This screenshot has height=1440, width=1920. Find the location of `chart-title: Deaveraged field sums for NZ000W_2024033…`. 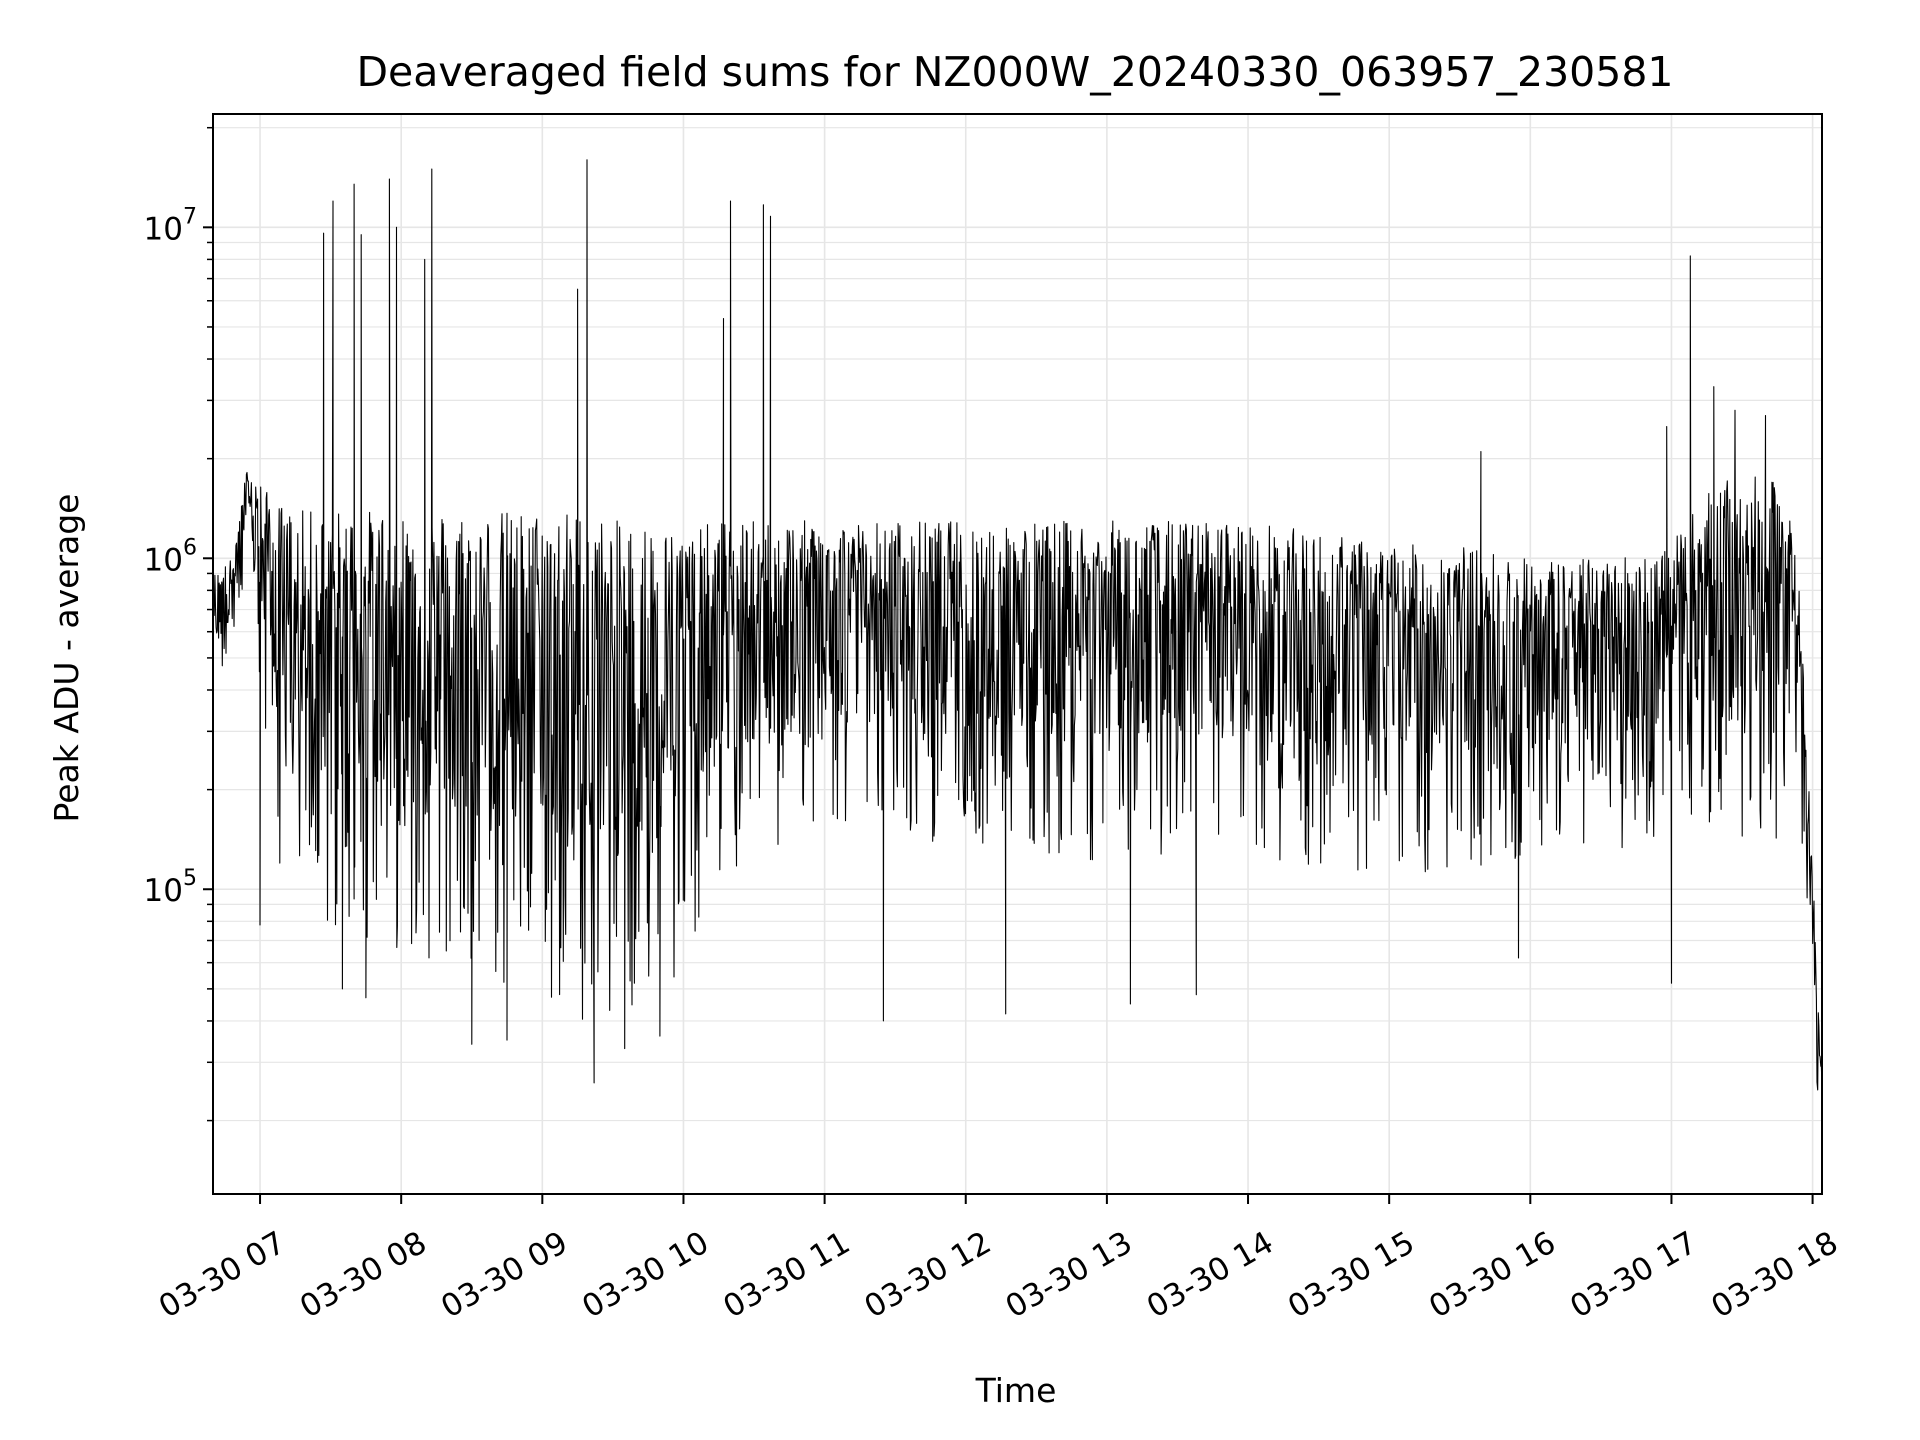

chart-title: Deaveraged field sums for NZ000W_2024033… is located at coordinates (1014, 72).